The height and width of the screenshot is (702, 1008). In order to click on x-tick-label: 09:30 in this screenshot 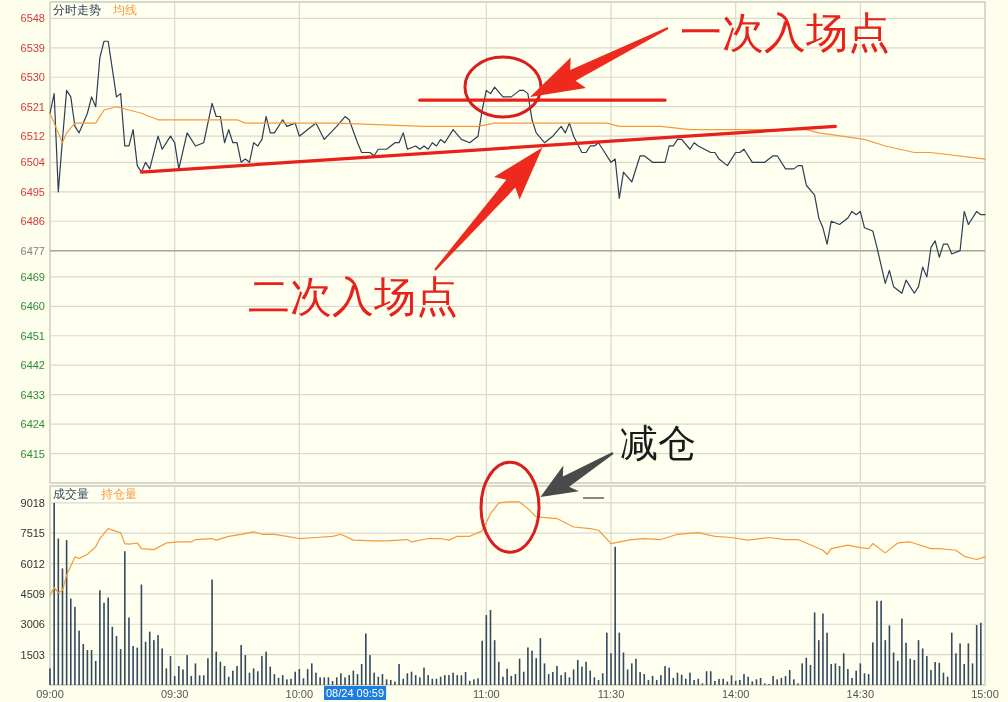, I will do `click(174, 694)`.